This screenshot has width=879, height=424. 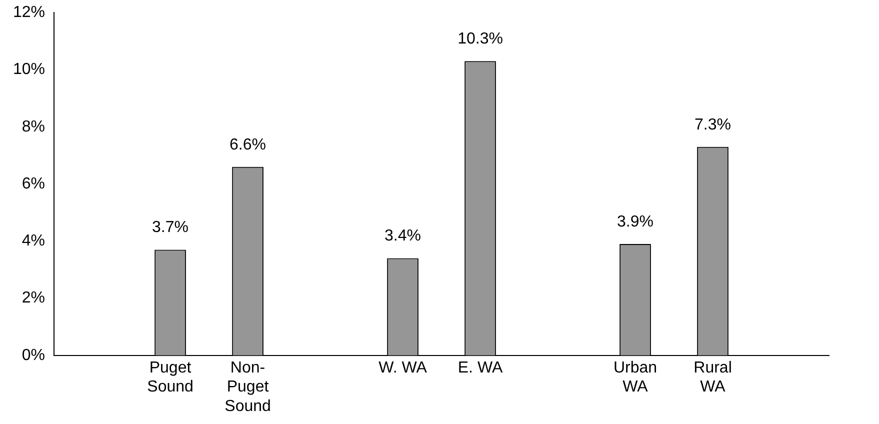 What do you see at coordinates (402, 236) in the screenshot?
I see `data-label: 3.4%` at bounding box center [402, 236].